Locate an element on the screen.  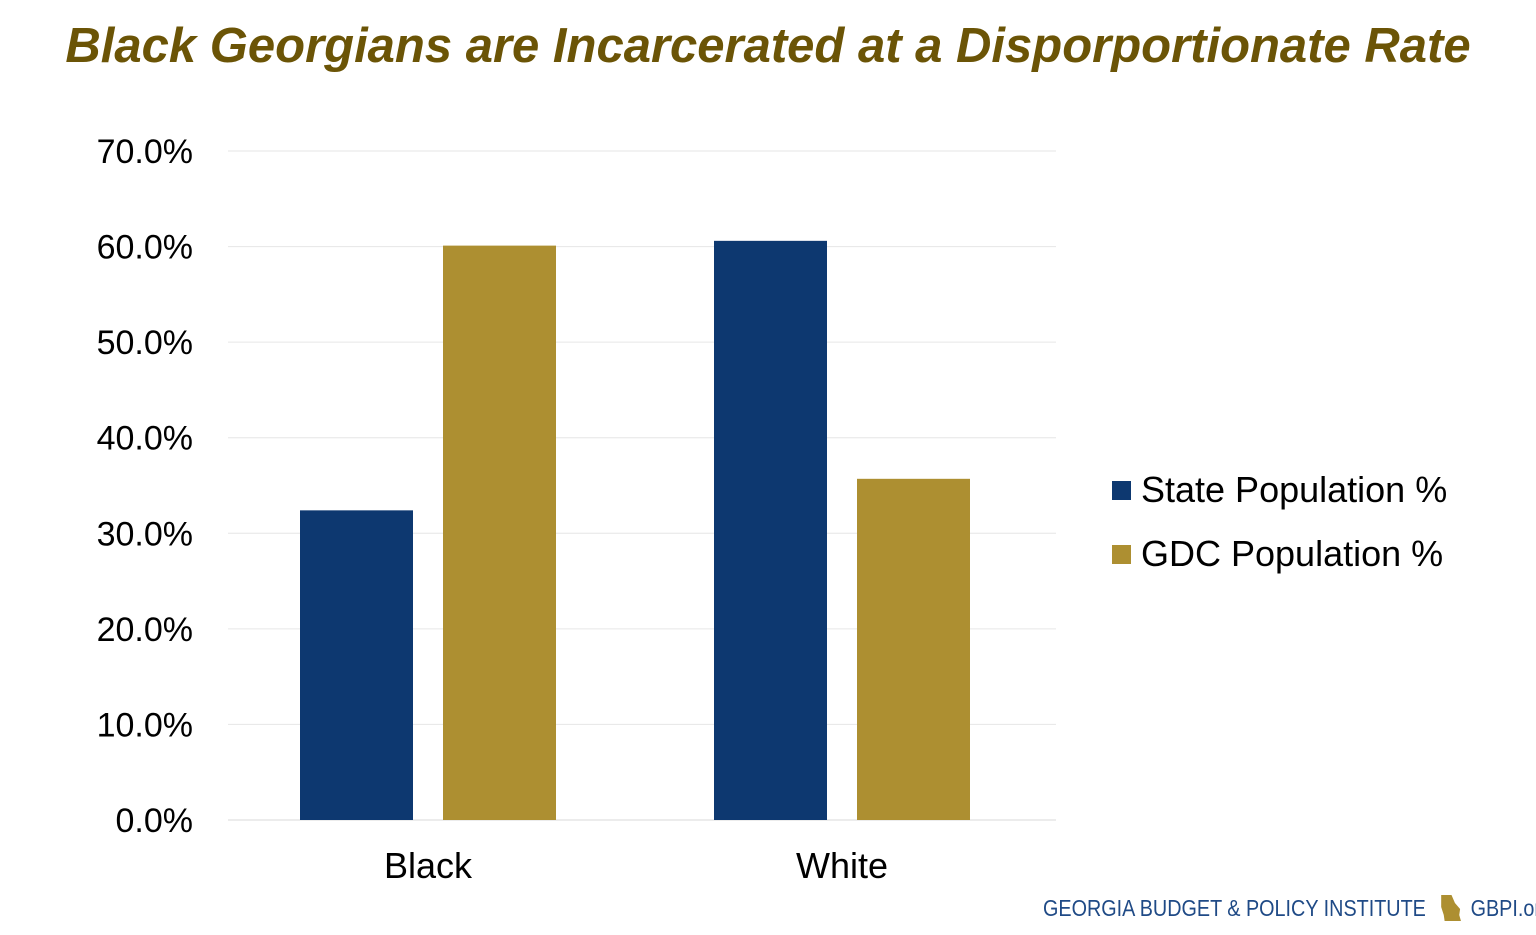
legend-swatch-gdc is located at coordinates (1121, 554).